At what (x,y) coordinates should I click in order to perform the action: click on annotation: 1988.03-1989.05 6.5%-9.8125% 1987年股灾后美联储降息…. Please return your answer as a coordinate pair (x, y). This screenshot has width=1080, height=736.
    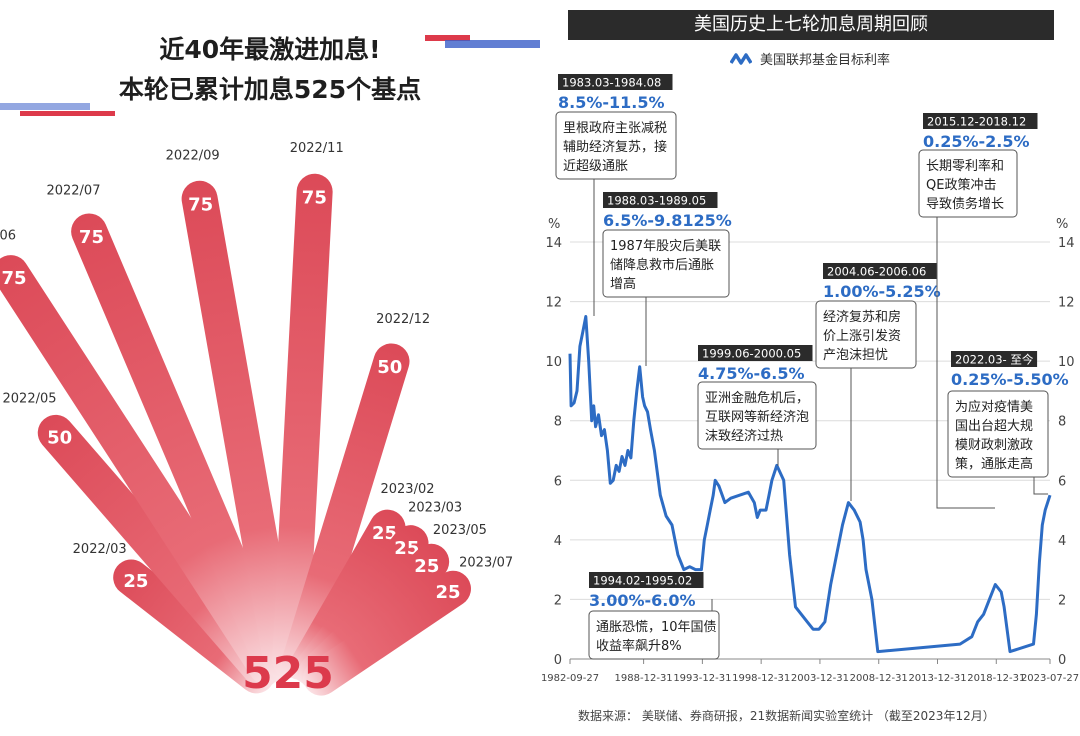
    Looking at the image, I should click on (667, 279).